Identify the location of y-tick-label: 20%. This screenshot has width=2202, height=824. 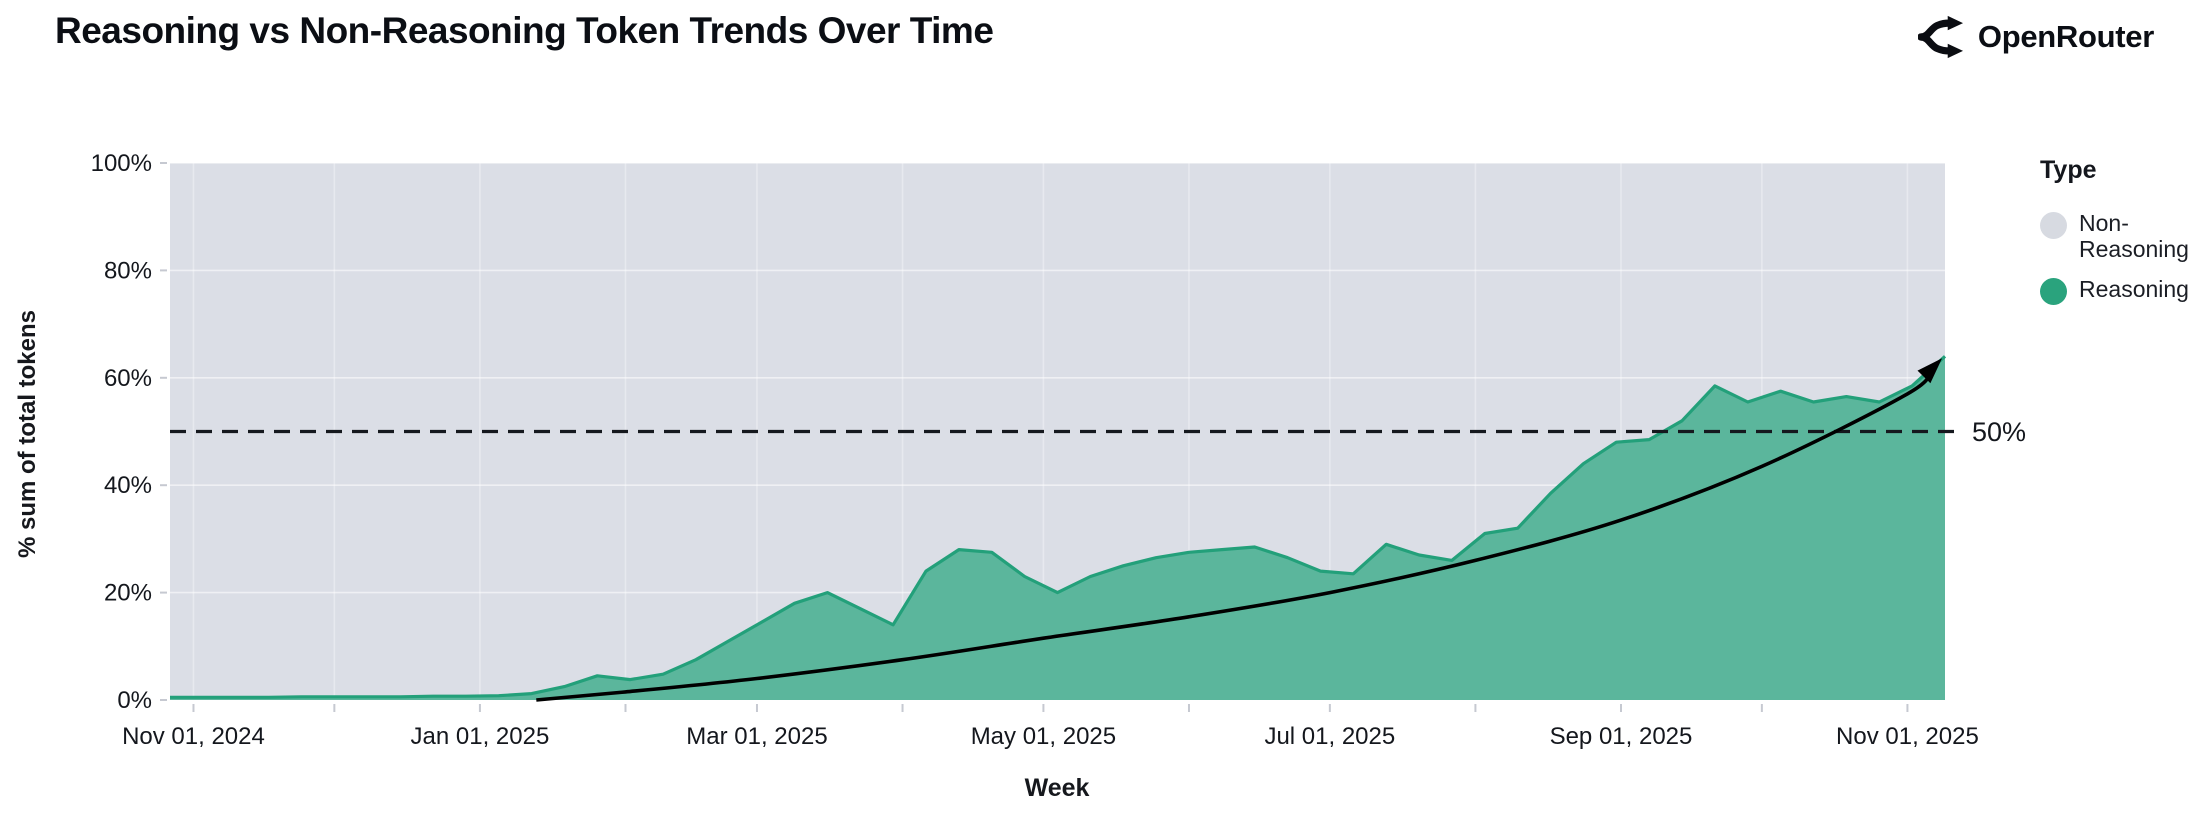
(128, 593).